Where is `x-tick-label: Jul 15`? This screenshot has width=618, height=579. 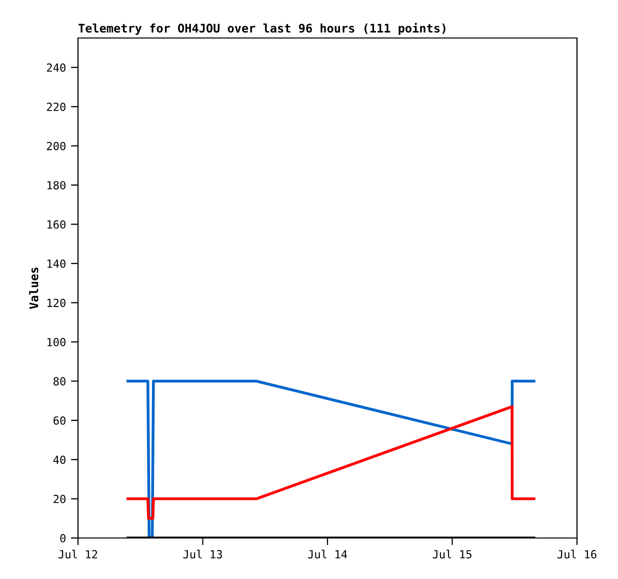
x-tick-label: Jul 15 is located at coordinates (452, 554).